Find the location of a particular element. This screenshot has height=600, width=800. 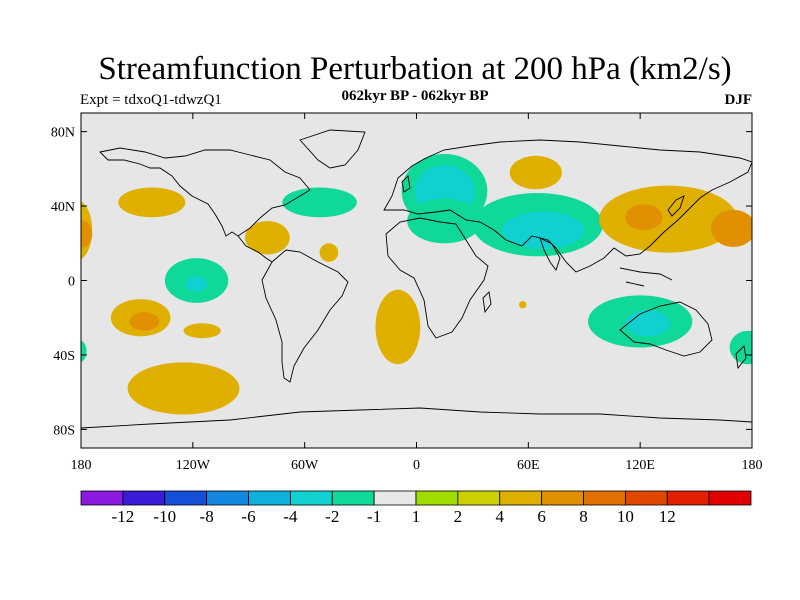

colorbar-label: -8 is located at coordinates (207, 516).